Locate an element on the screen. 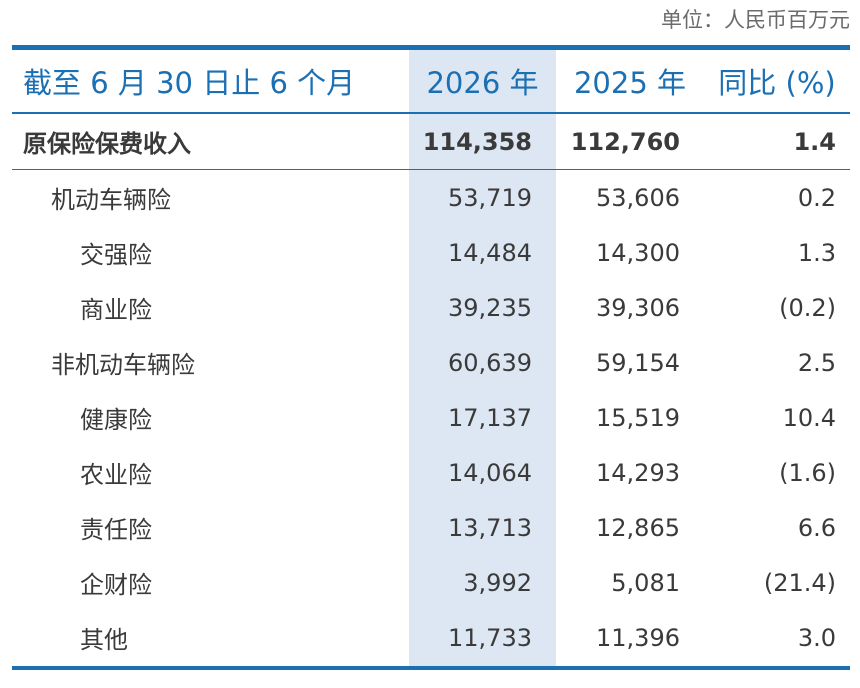 The image size is (860, 688). row-label: 农业险 is located at coordinates (116, 475).